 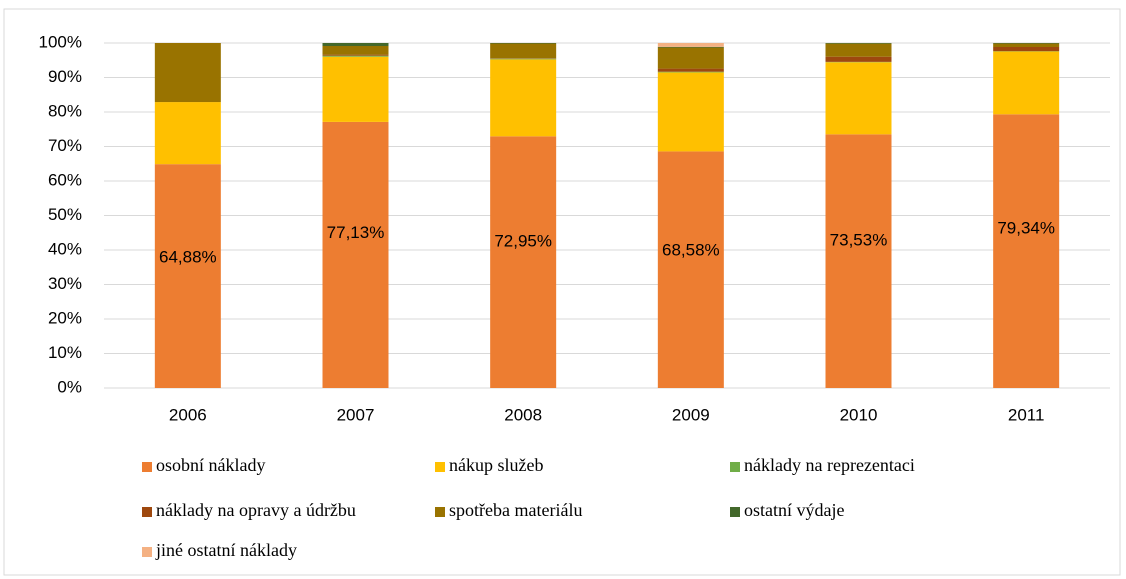 I want to click on data-label: 73,53%, so click(x=859, y=239).